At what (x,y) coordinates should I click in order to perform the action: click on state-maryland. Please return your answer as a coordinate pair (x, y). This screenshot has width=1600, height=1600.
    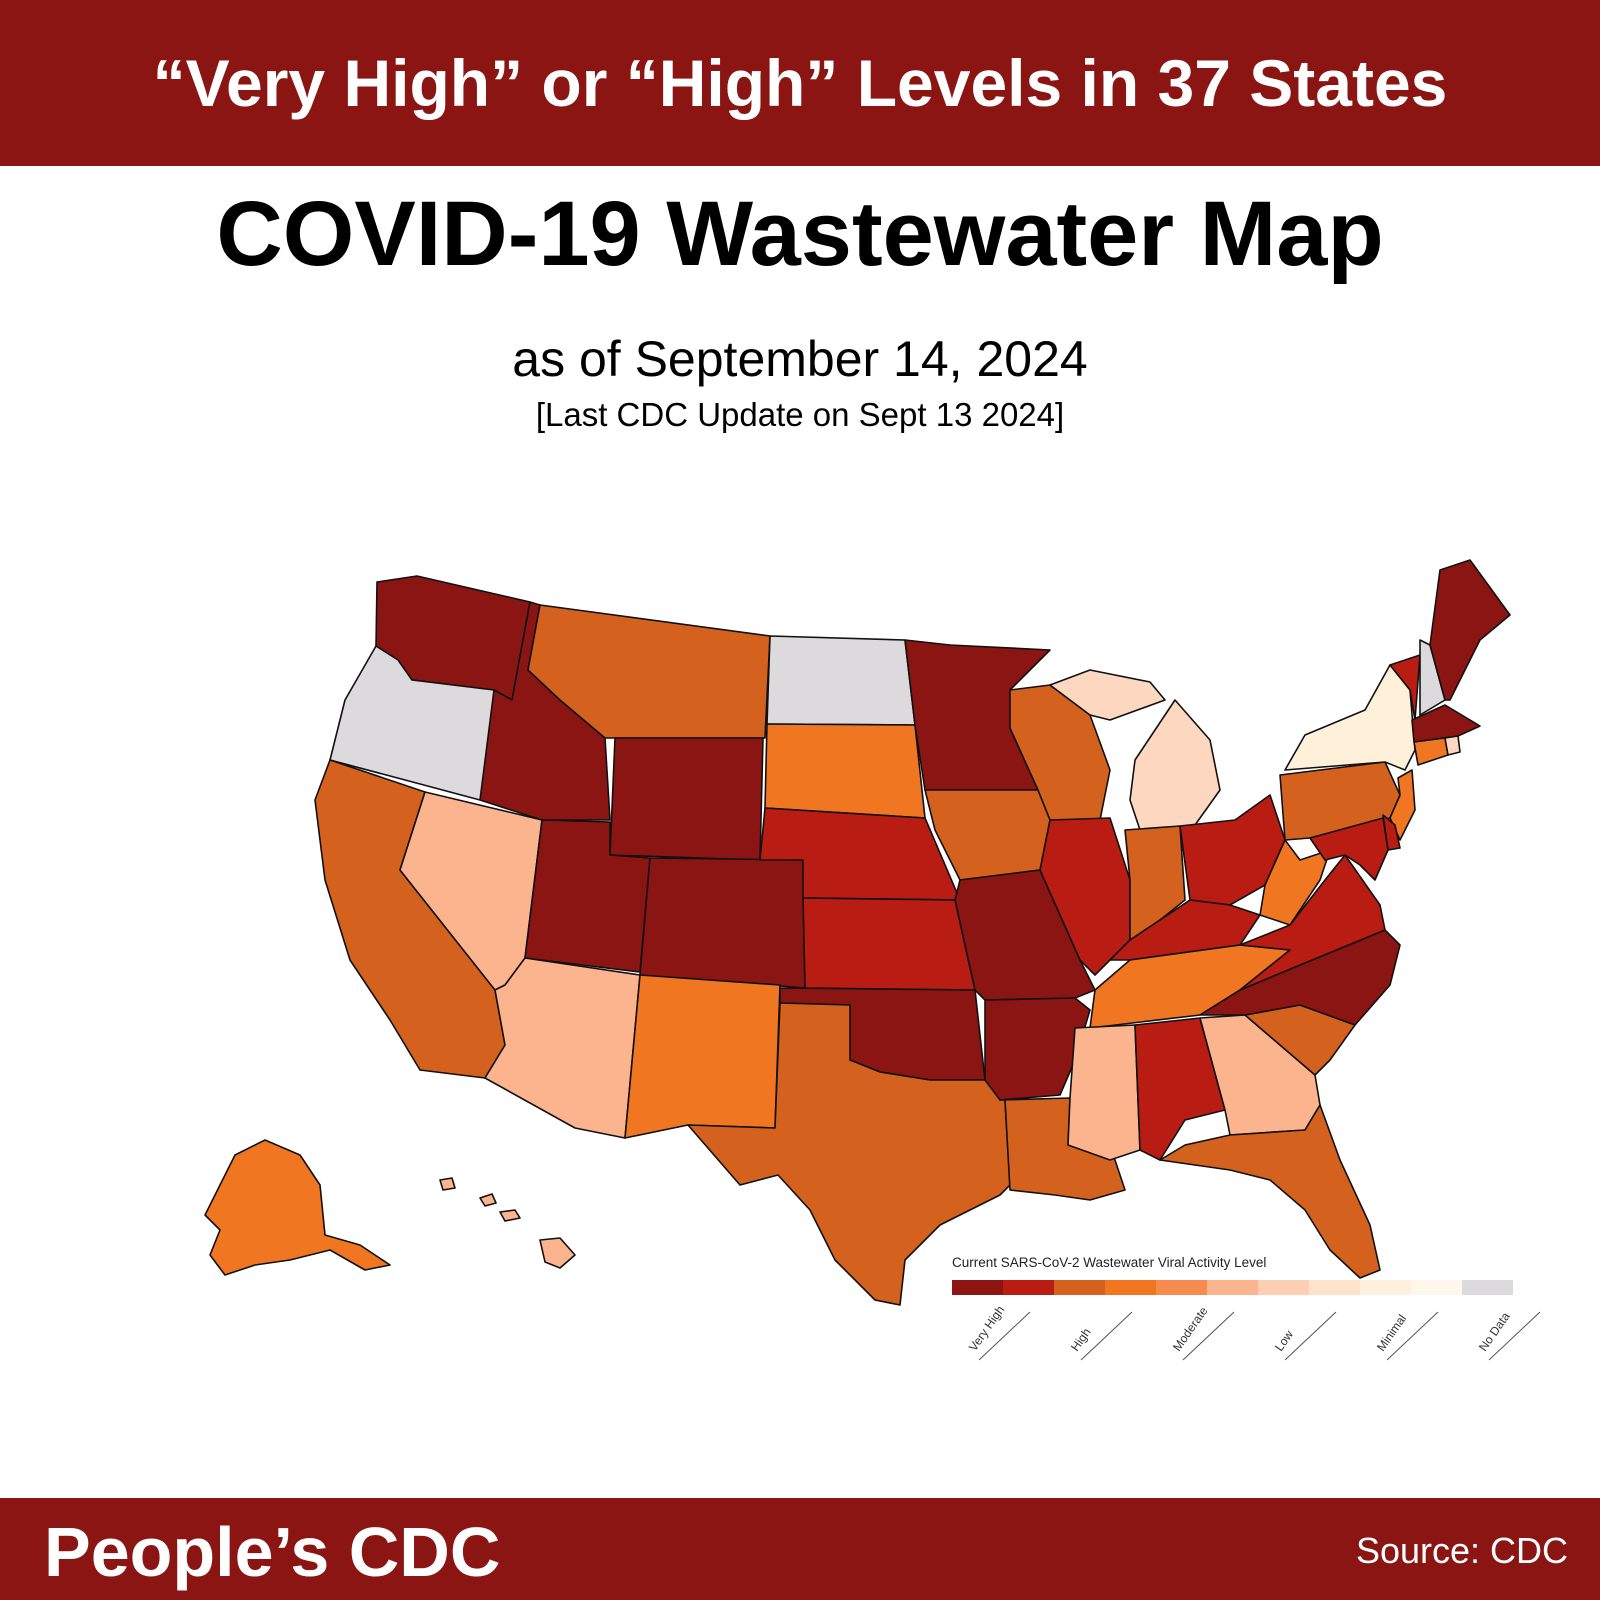
    Looking at the image, I should click on (1349, 849).